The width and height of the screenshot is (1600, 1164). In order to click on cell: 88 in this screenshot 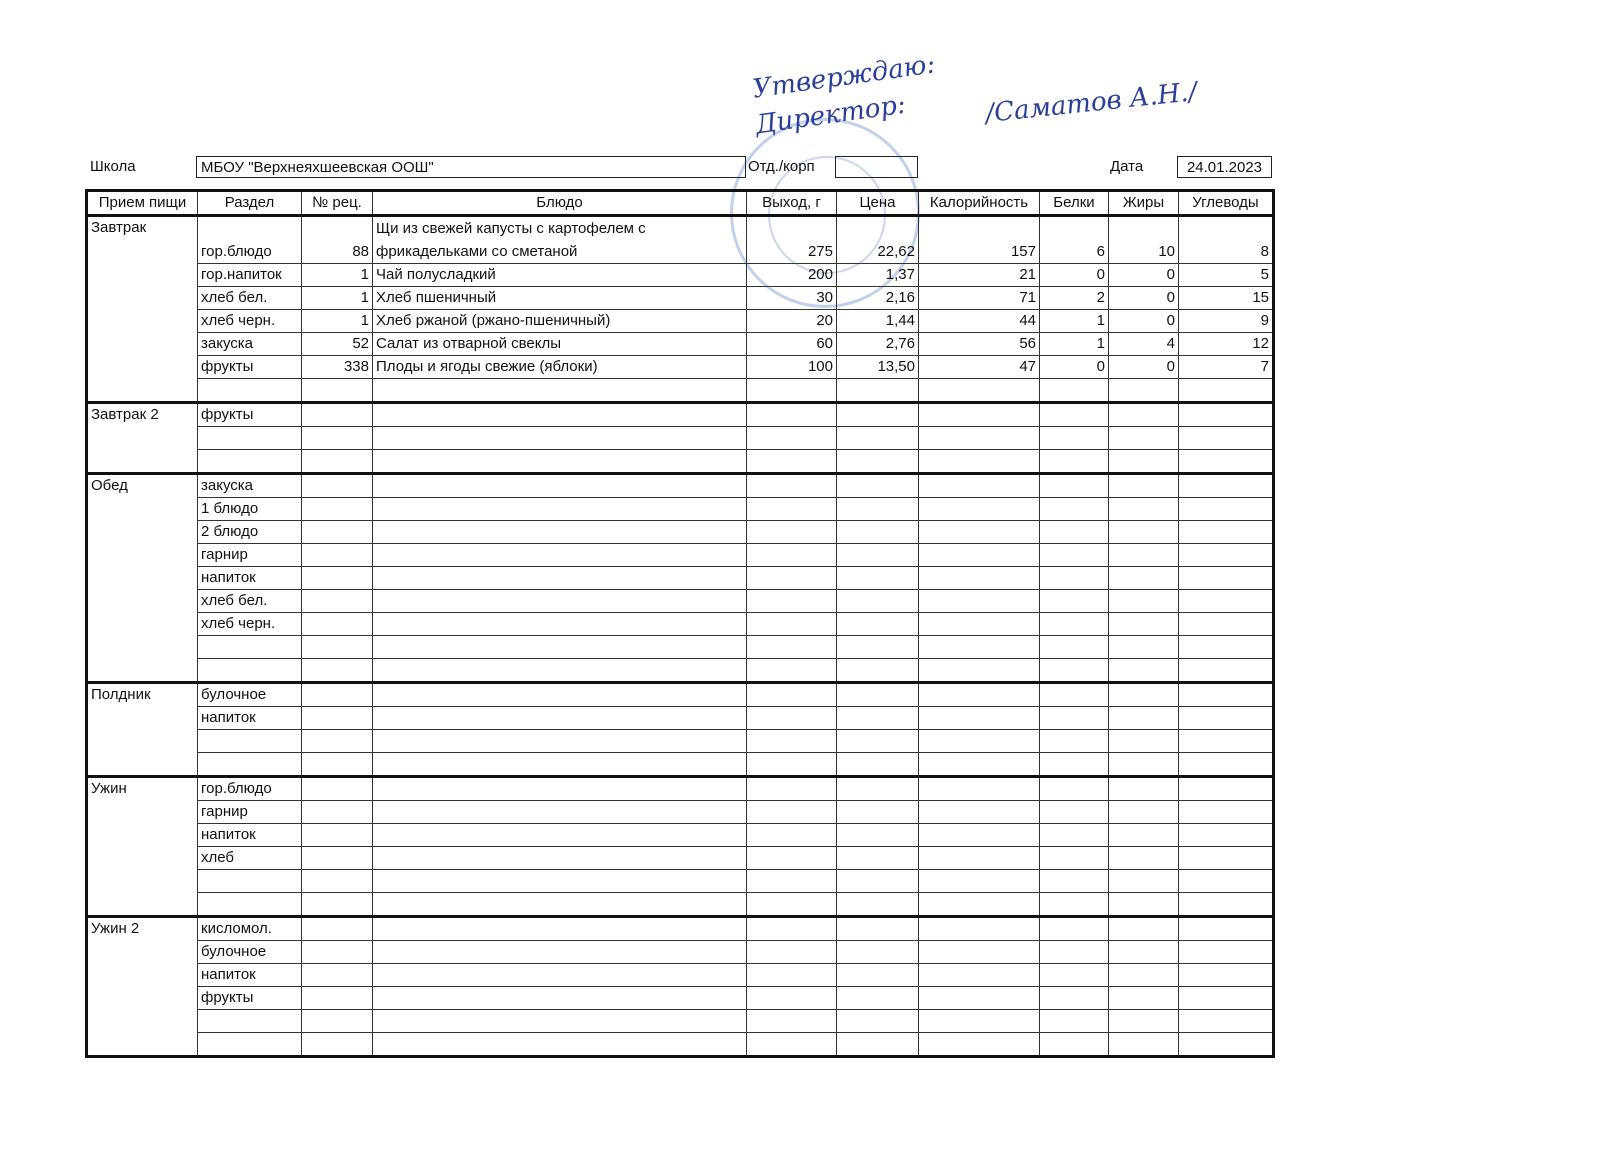, I will do `click(337, 239)`.